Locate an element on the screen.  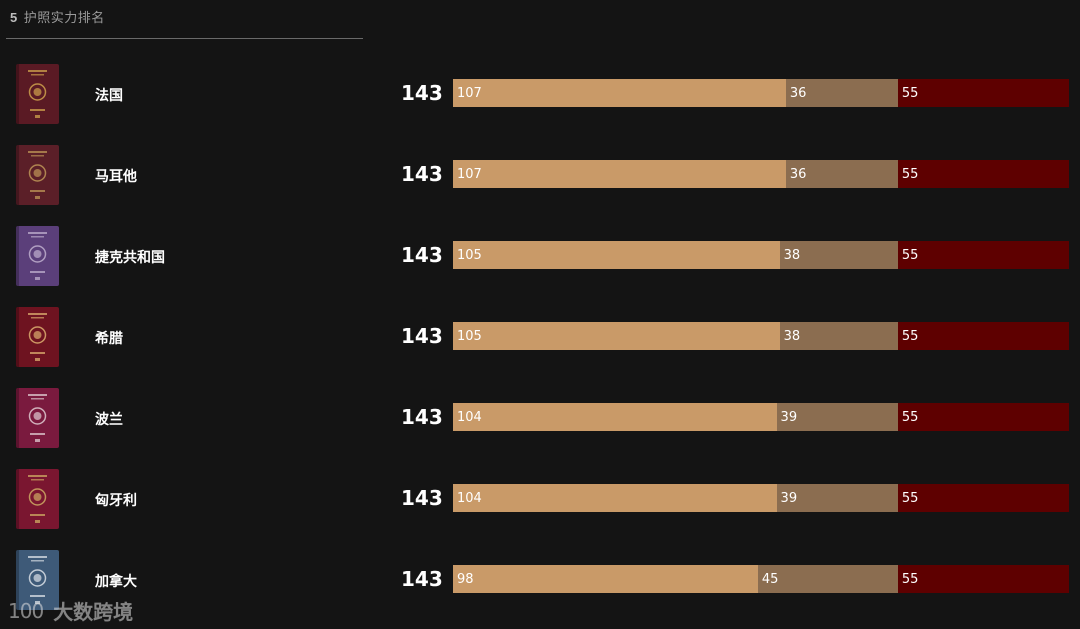
watermark: 100 大数跨境 is located at coordinates (70, 610).